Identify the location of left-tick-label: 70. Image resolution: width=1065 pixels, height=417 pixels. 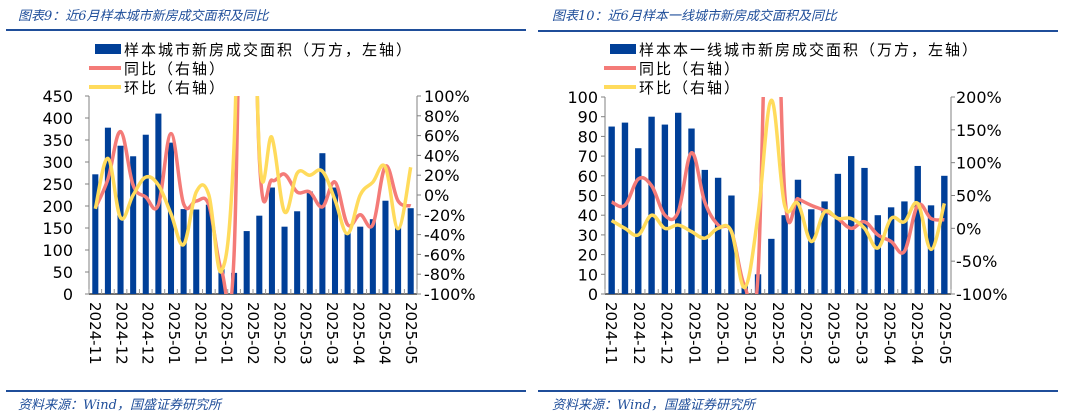
(588, 156).